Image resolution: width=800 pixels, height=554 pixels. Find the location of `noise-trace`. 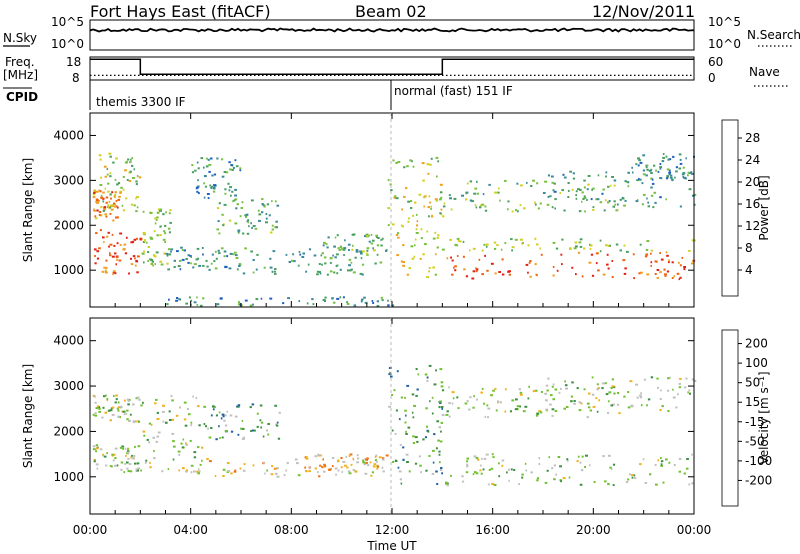

noise-trace is located at coordinates (392, 30).